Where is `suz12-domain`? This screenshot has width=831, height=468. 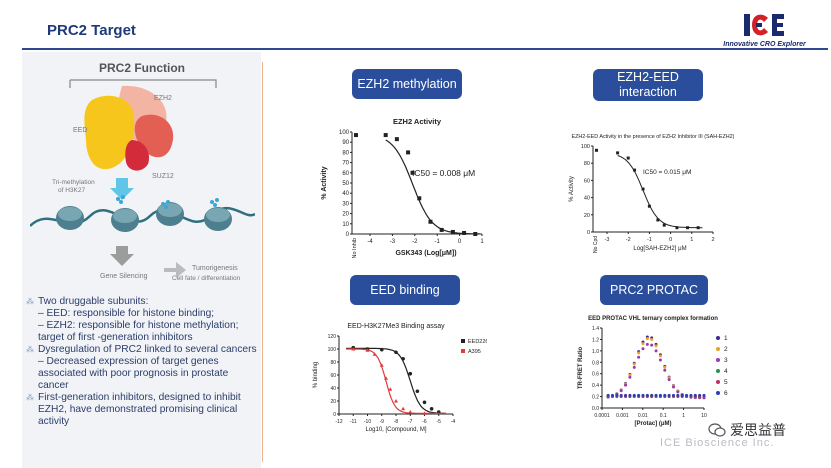 suz12-domain is located at coordinates (137, 155).